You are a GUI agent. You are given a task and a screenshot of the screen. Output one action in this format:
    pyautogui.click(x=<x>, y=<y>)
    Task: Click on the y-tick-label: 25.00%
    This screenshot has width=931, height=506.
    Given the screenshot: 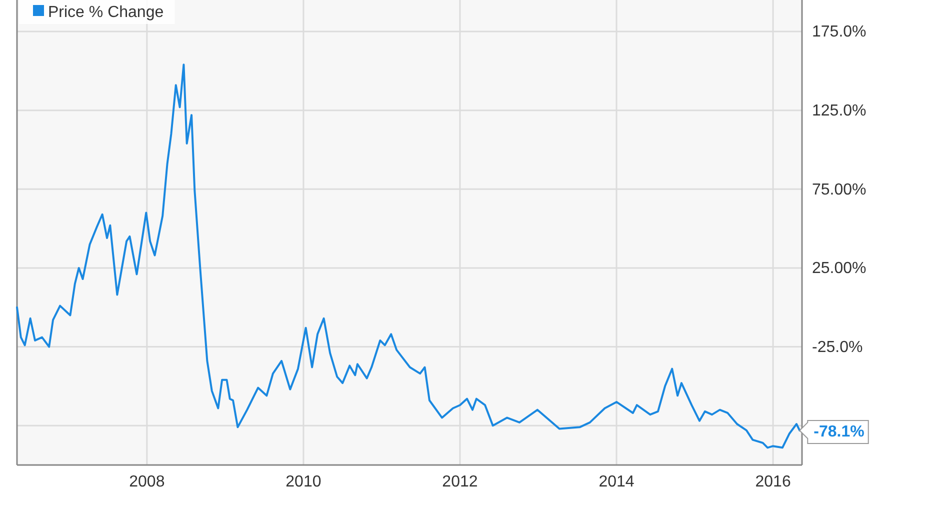 What is the action you would take?
    pyautogui.click(x=839, y=269)
    